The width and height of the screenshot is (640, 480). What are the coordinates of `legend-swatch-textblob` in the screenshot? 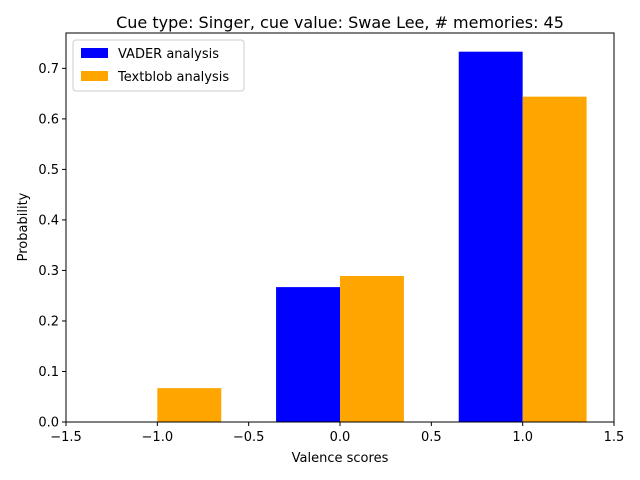 It's located at (94, 76).